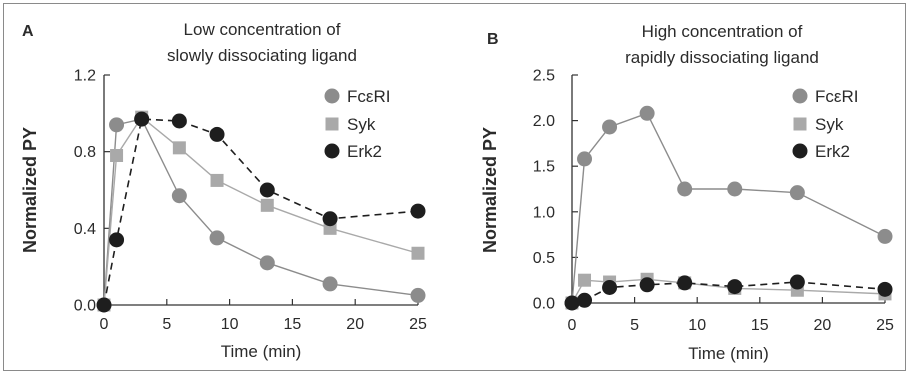  Describe the element at coordinates (544, 121) in the screenshot. I see `y-tick-label: 2.0` at that location.